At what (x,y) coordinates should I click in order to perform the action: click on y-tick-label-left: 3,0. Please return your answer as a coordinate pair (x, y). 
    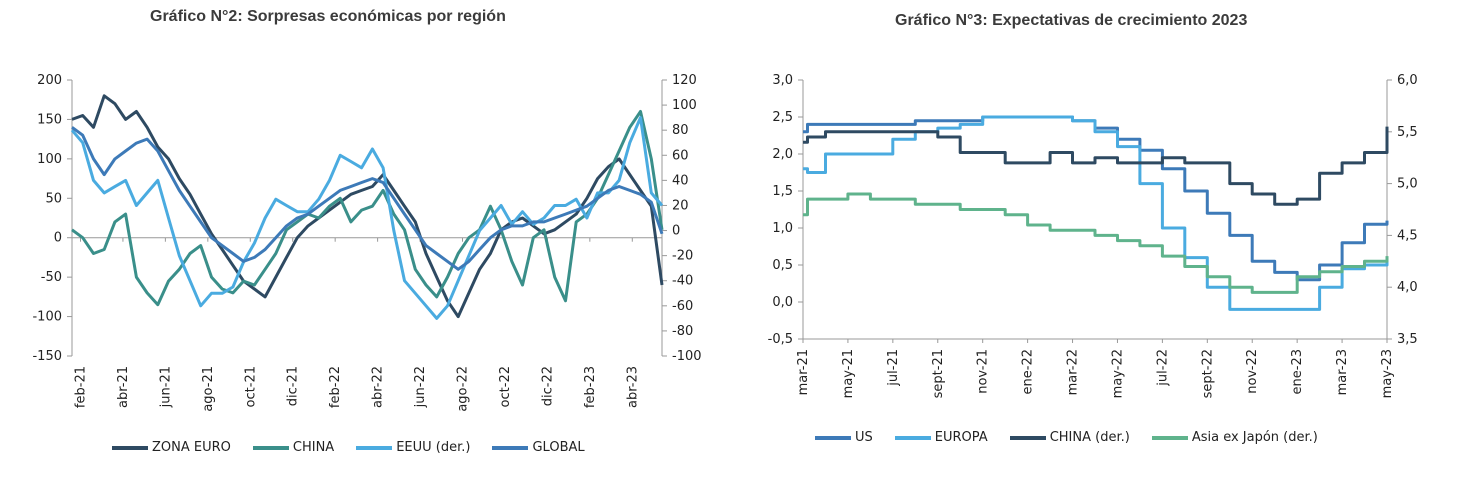
    Looking at the image, I should click on (782, 80).